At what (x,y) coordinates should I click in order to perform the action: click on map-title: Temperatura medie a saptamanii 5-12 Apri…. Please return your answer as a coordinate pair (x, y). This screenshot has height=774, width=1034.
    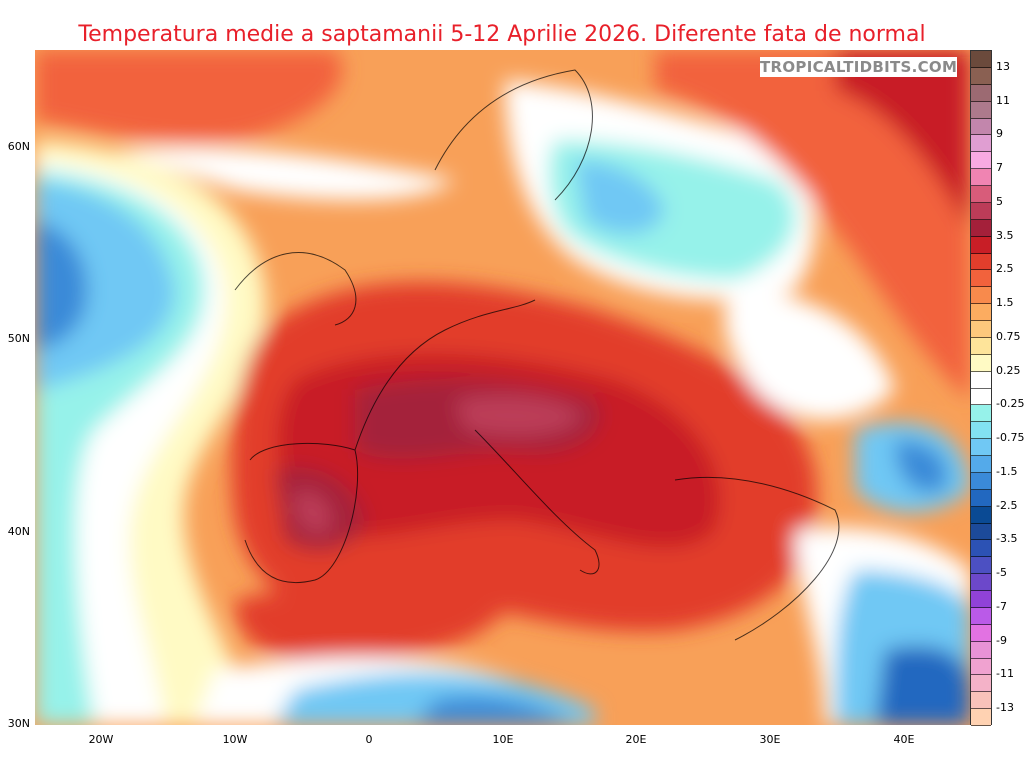
    Looking at the image, I should click on (502, 34).